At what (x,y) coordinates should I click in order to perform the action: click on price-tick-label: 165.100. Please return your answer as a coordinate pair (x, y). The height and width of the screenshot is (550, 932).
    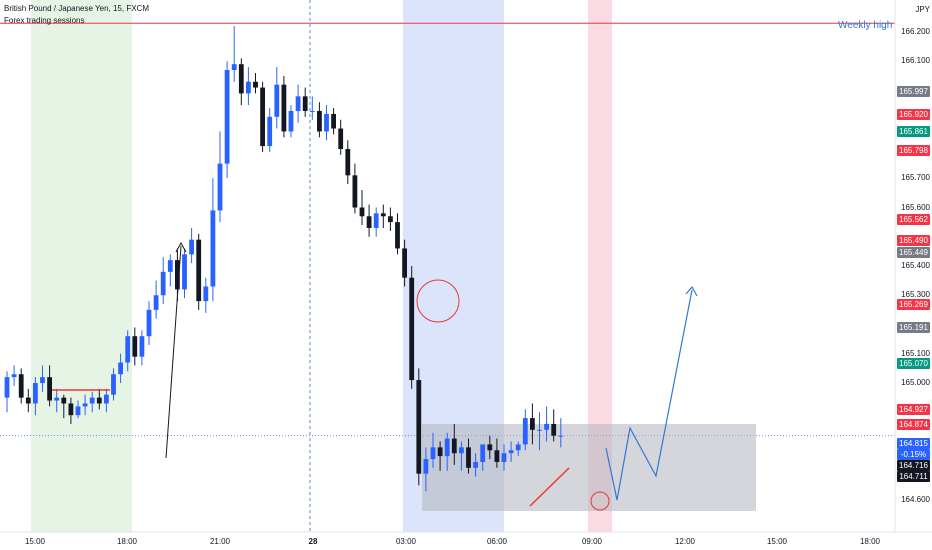
    Looking at the image, I should click on (915, 353).